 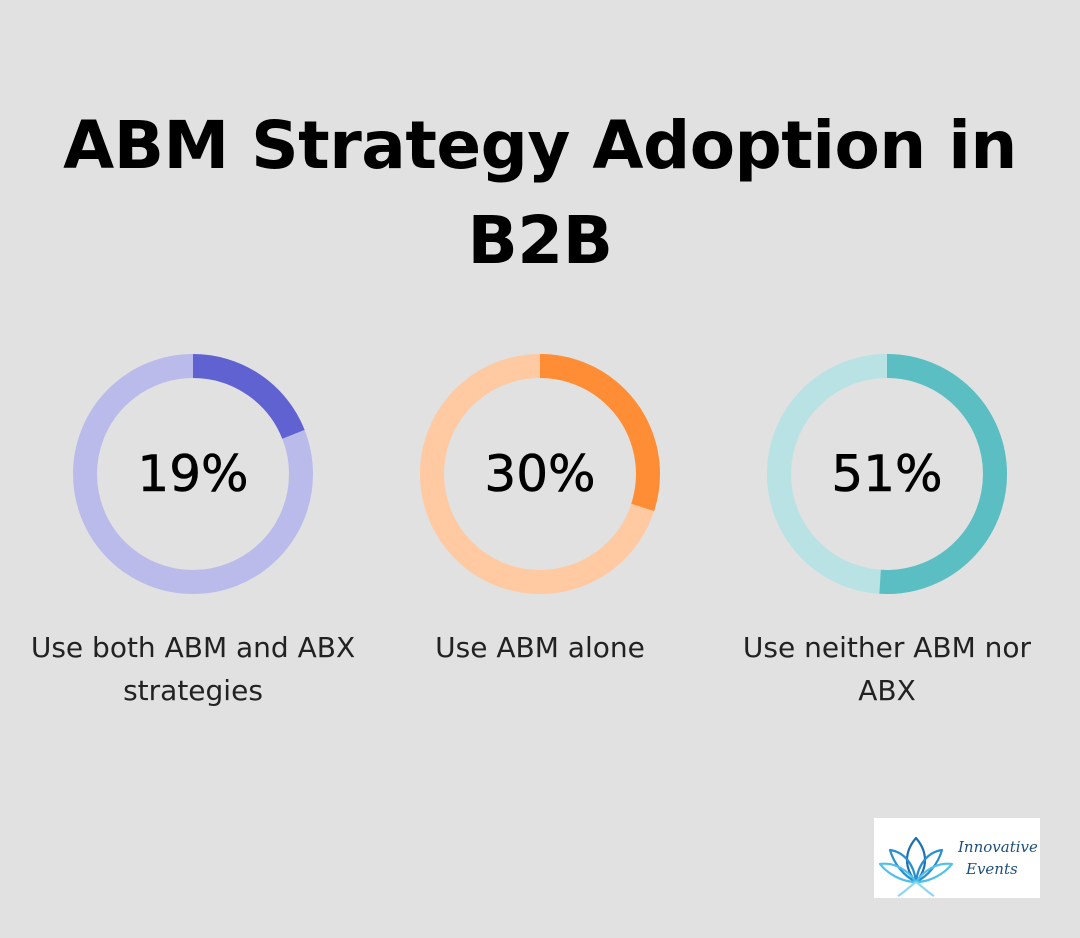 I want to click on lotus-flower-icon, so click(x=916, y=866).